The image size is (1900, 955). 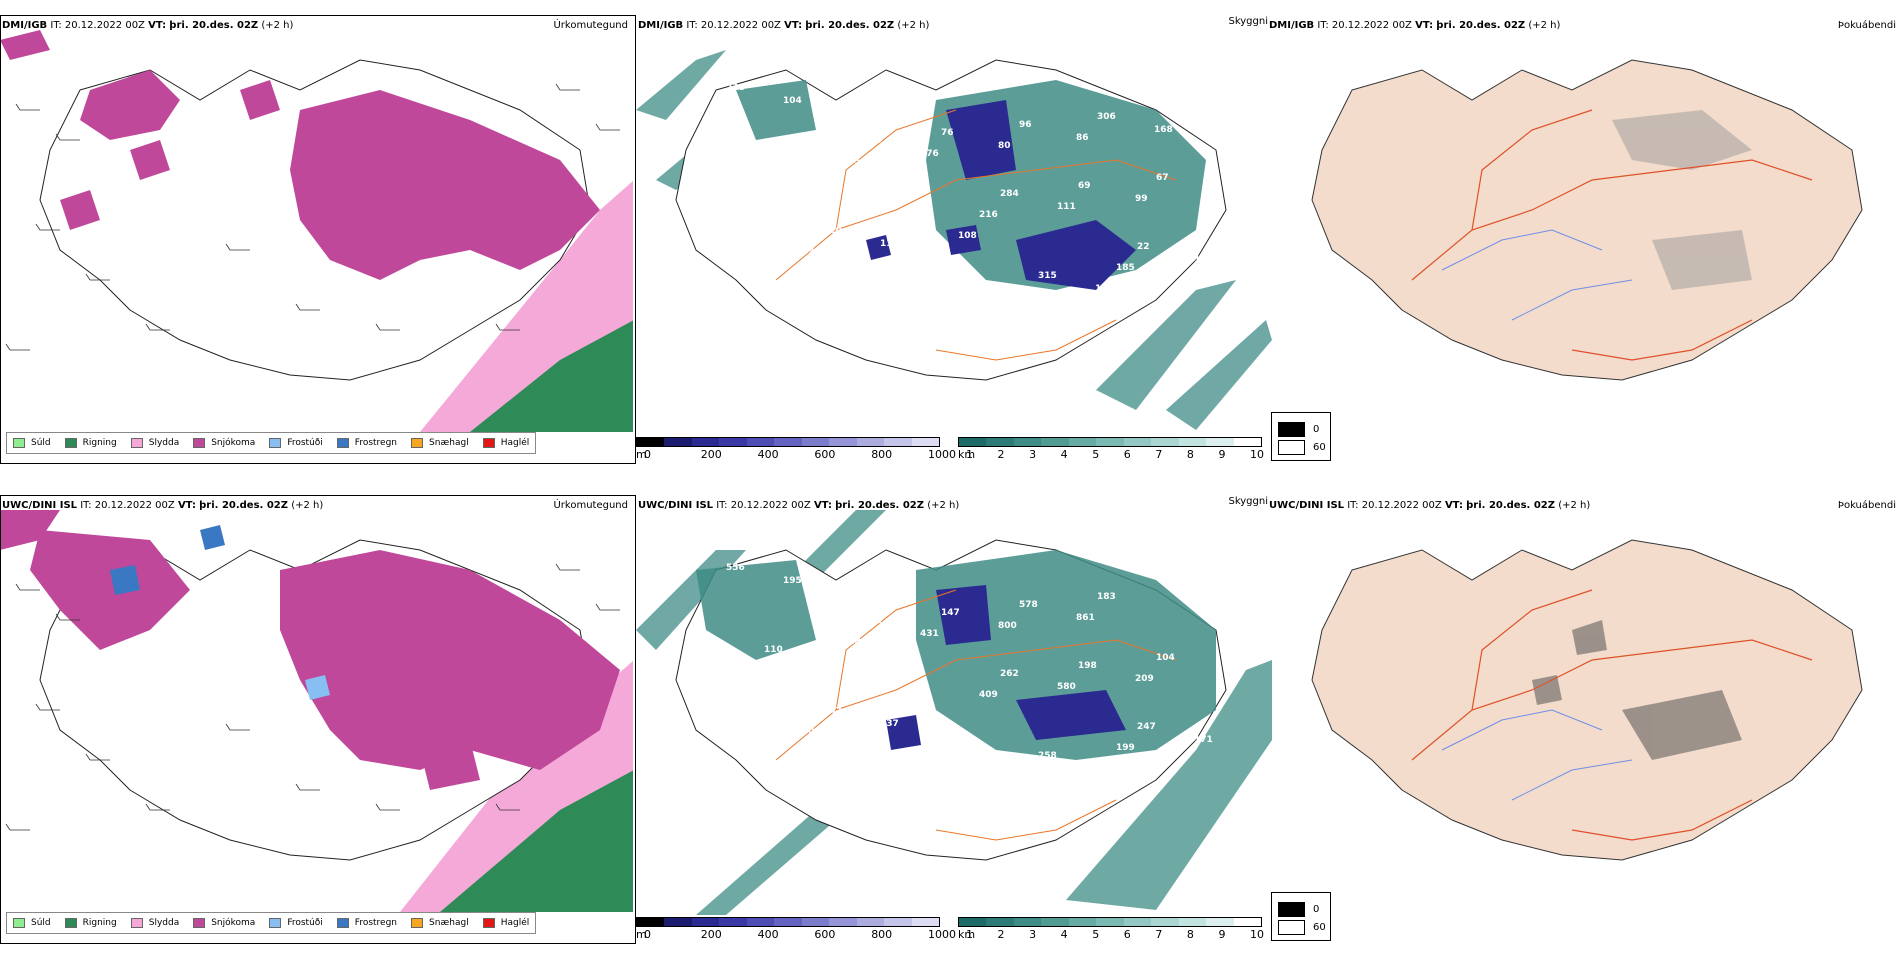 What do you see at coordinates (312, 697) in the screenshot?
I see `wind-barbs` at bounding box center [312, 697].